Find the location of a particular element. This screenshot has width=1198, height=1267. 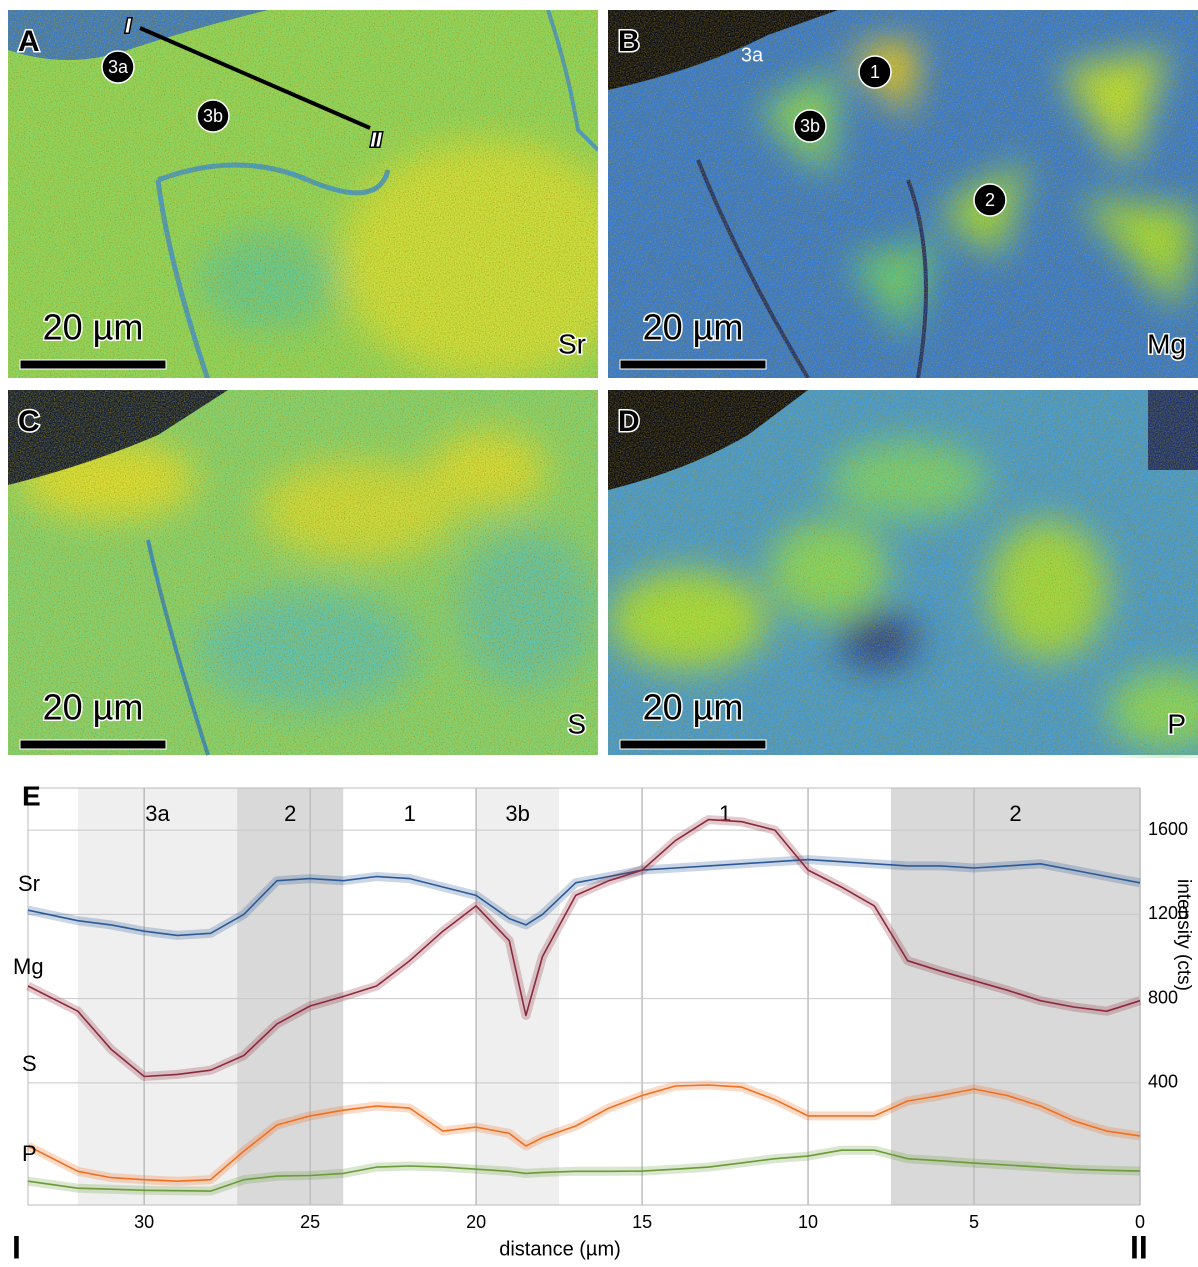

x-tick-label: 10 is located at coordinates (808, 1222).